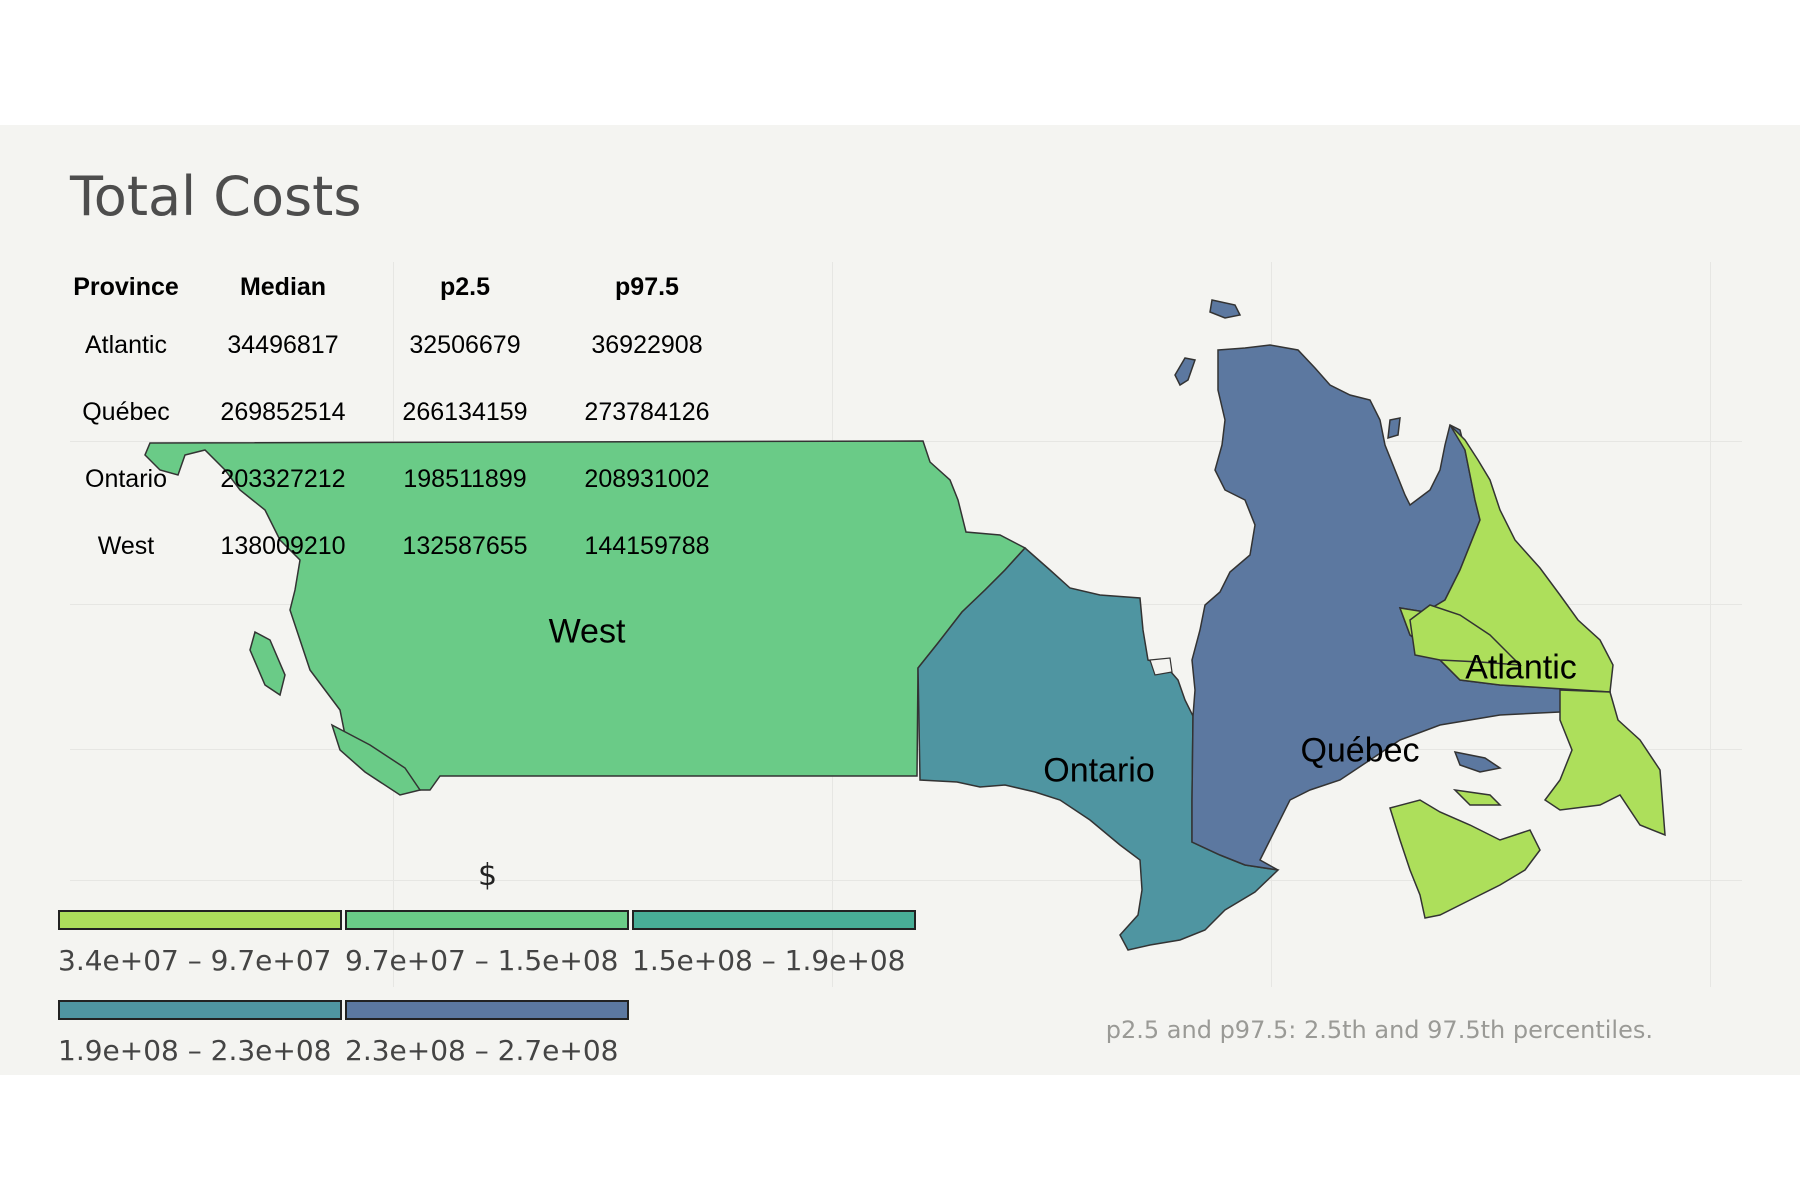  I want to click on header-p2.5: p2.5, so click(465, 286).